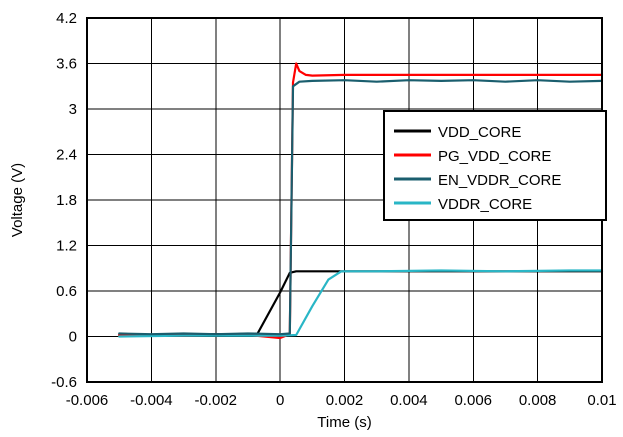 The image size is (623, 437). I want to click on y-tick-label: -0.6, so click(64, 382).